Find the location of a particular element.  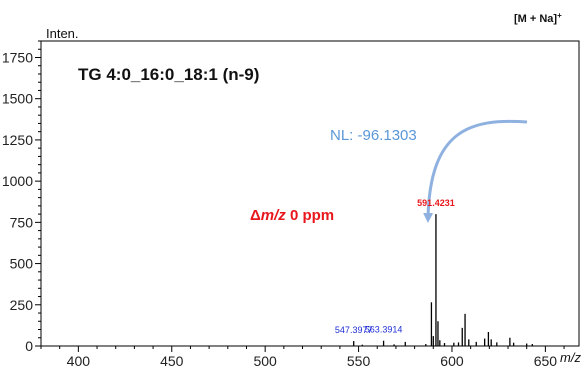

y-tick-label: 1500 is located at coordinates (17, 99).